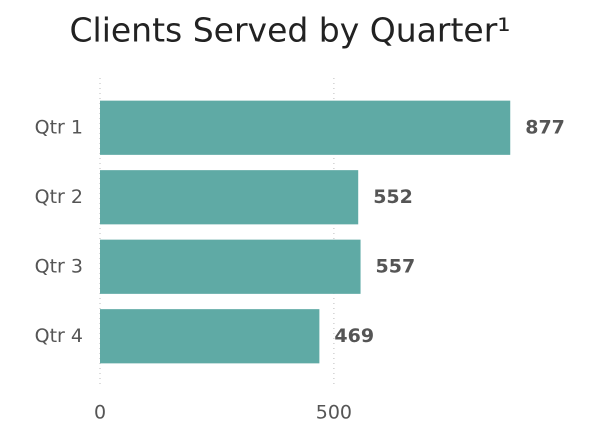 This screenshot has width=598, height=428. I want to click on y-tick-label: Qtr 1, so click(59, 127).